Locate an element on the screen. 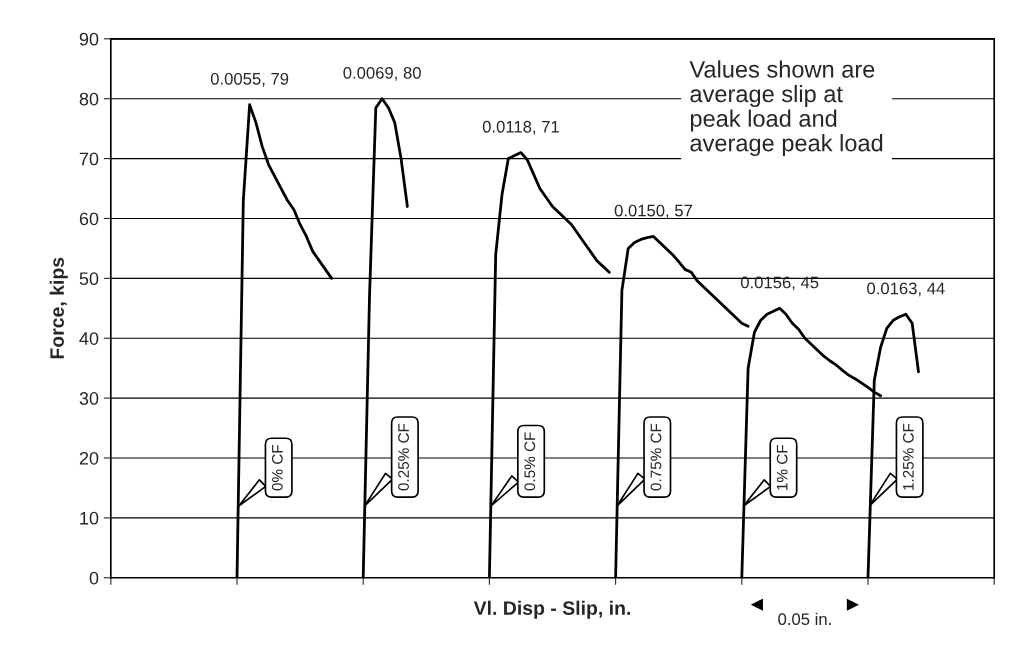 The image size is (1026, 647). annotation: 0.0150, 57 is located at coordinates (653, 211).